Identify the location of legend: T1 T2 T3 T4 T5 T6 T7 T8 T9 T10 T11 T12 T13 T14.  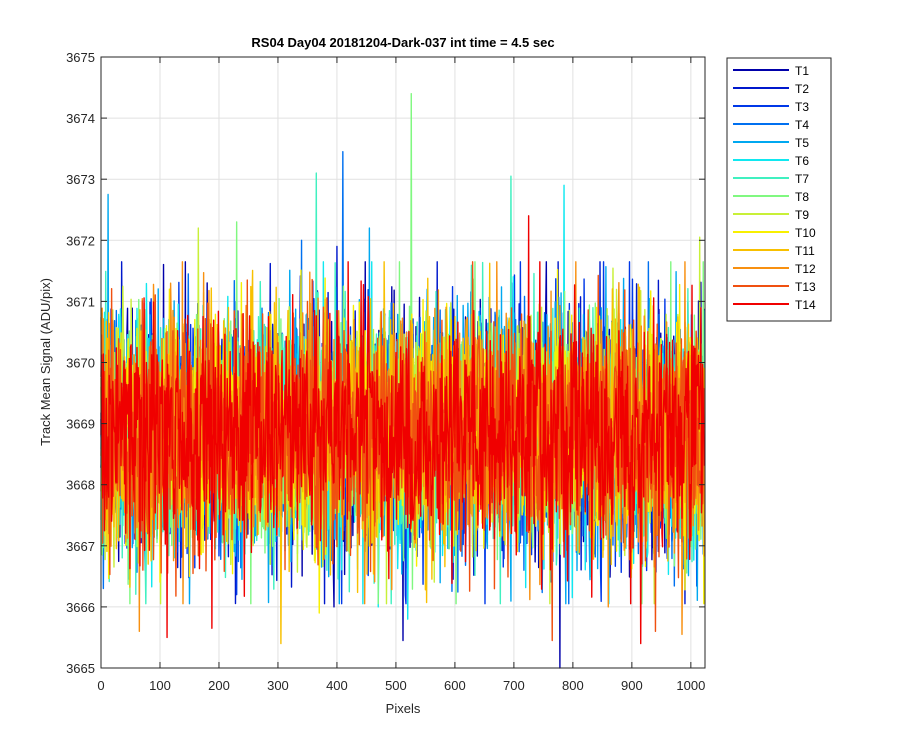
(779, 189).